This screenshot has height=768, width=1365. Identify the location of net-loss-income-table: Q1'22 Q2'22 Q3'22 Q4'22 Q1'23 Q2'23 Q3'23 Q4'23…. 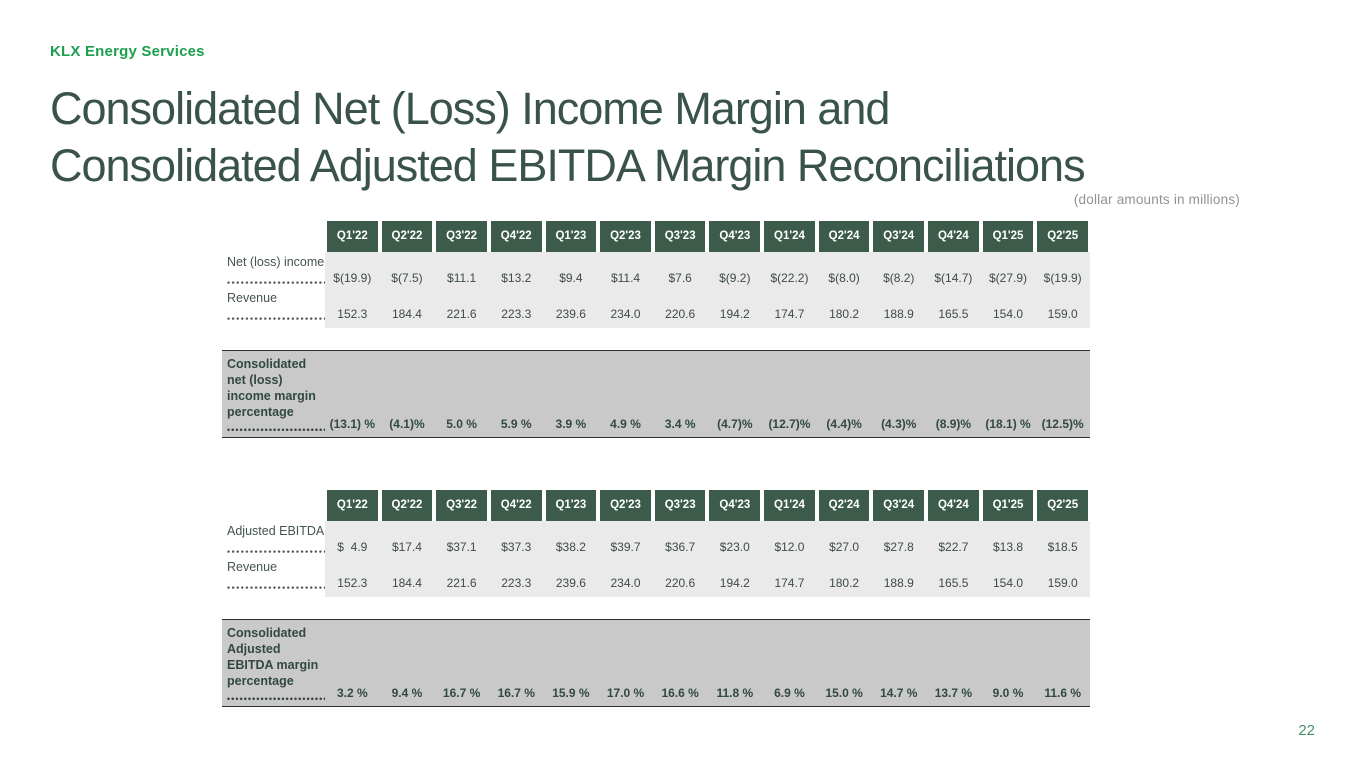
(656, 274).